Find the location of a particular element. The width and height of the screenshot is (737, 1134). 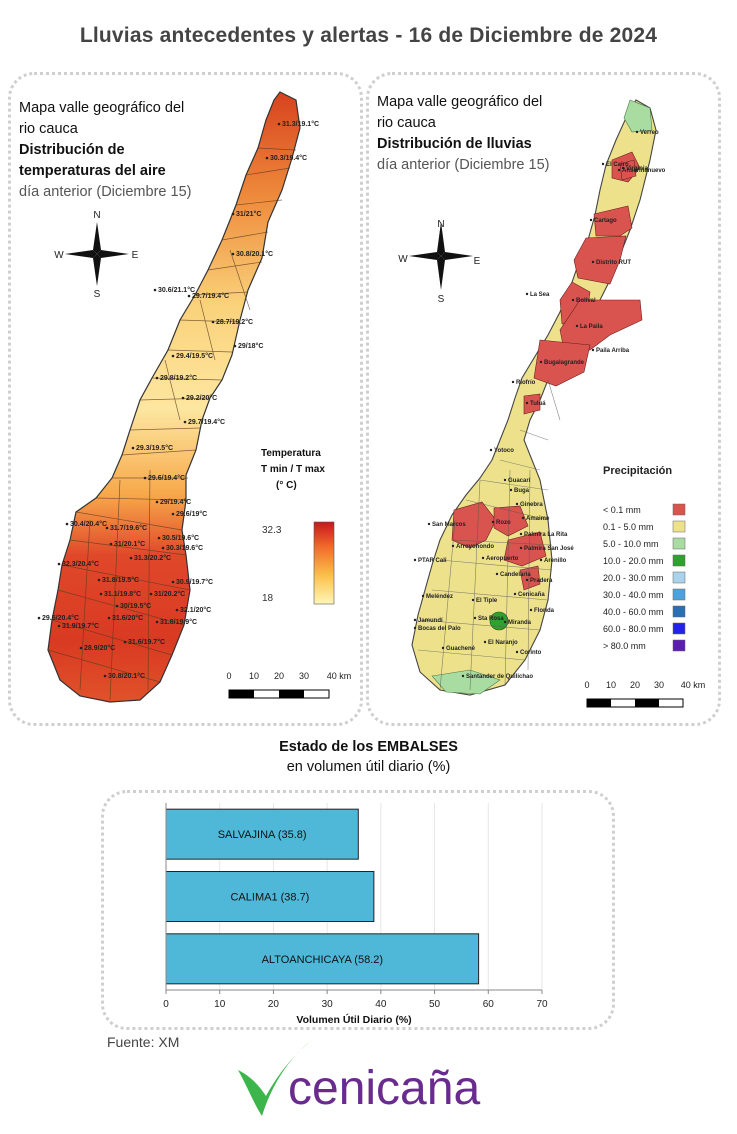

rain-scale-bar: 0 10 20 30 40 km is located at coordinates (645, 694).